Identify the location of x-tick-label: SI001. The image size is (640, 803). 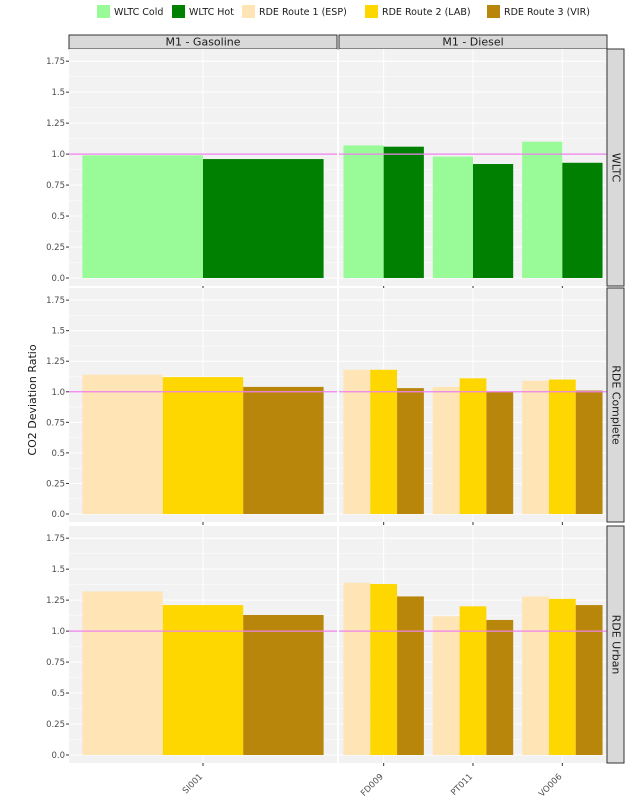
(193, 784).